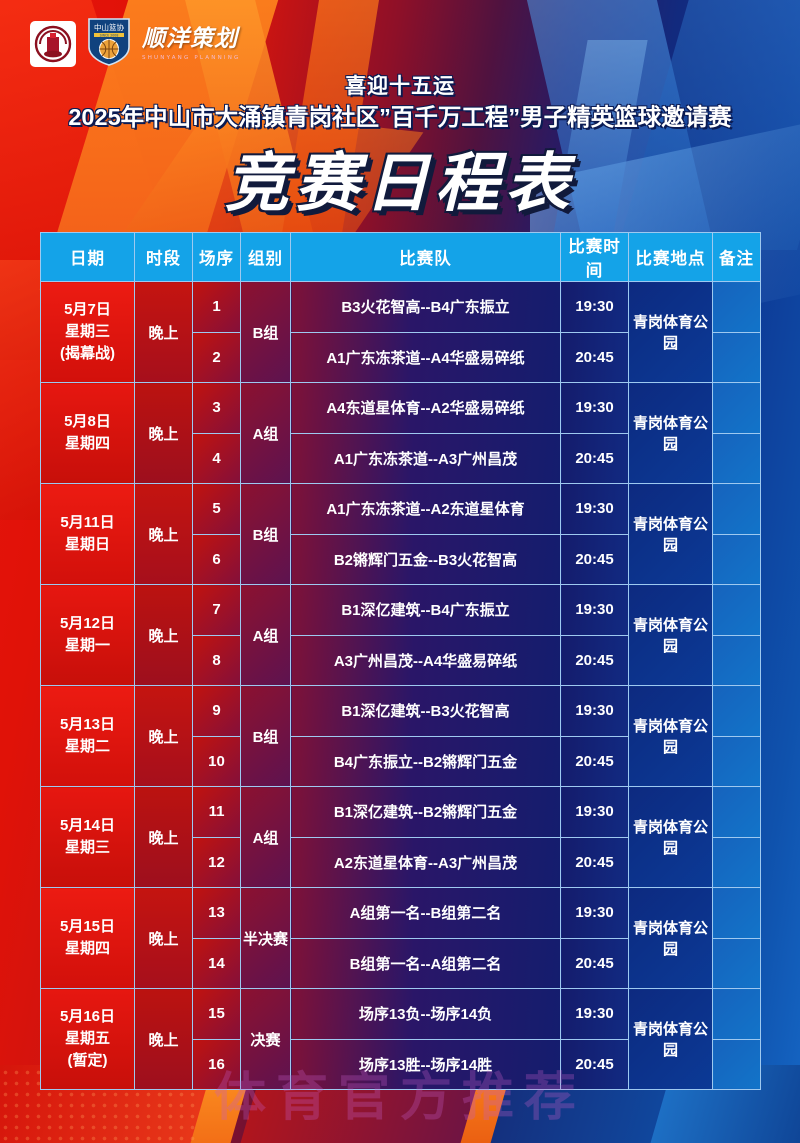 Image resolution: width=800 pixels, height=1143 pixels. What do you see at coordinates (109, 43) in the screenshot?
I see `zhongshan-basketball-association-shield-icon: 中山篮协 SINCE 2008` at bounding box center [109, 43].